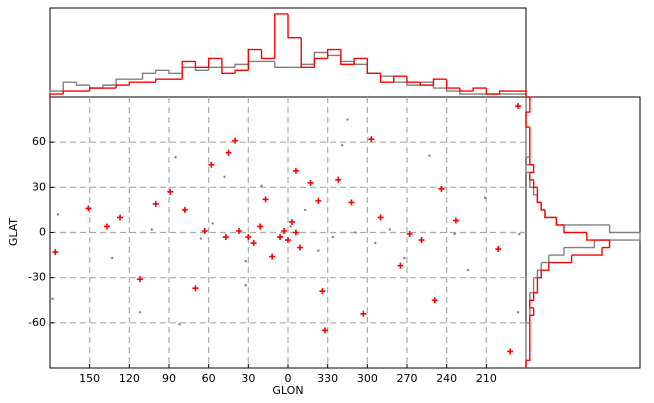 The height and width of the screenshot is (403, 654). I want to click on x-tick-label: 240, so click(446, 378).